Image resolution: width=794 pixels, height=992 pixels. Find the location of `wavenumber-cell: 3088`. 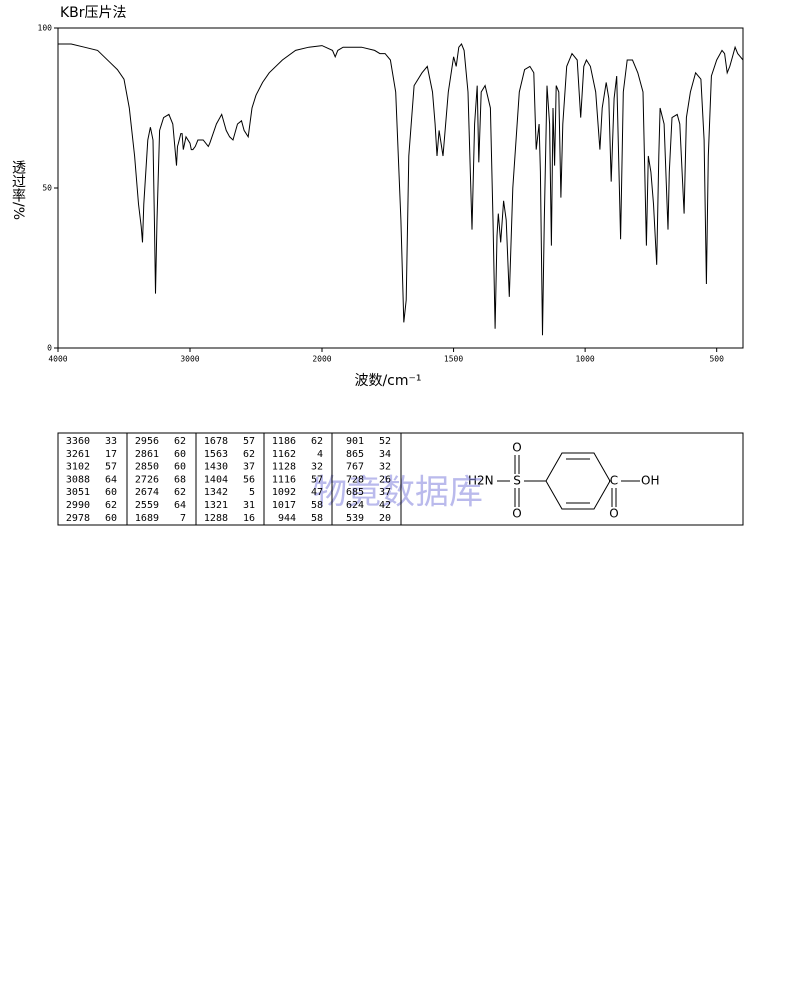

wavenumber-cell: 3088 is located at coordinates (78, 479).